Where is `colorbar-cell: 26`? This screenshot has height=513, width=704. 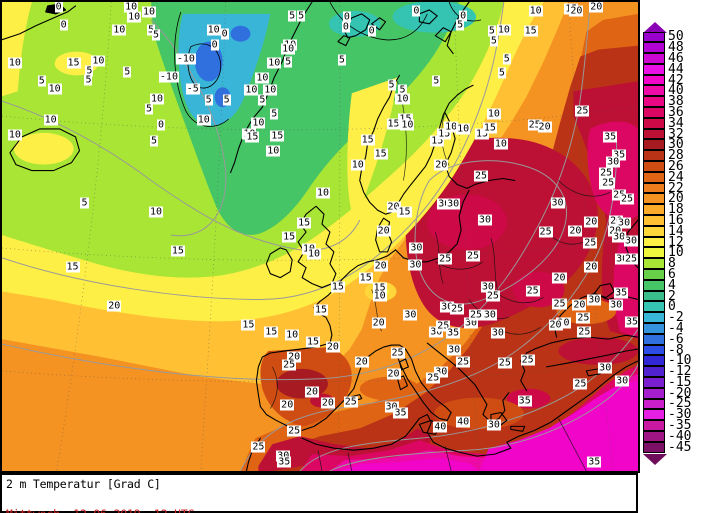 colorbar-cell: 26 is located at coordinates (672, 166).